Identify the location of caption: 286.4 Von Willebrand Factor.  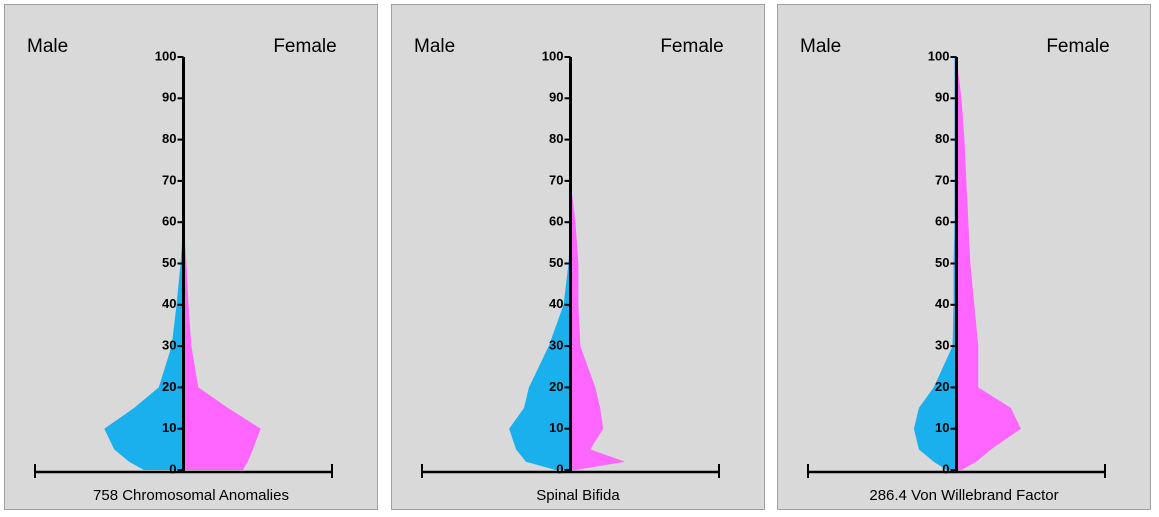
(963, 495).